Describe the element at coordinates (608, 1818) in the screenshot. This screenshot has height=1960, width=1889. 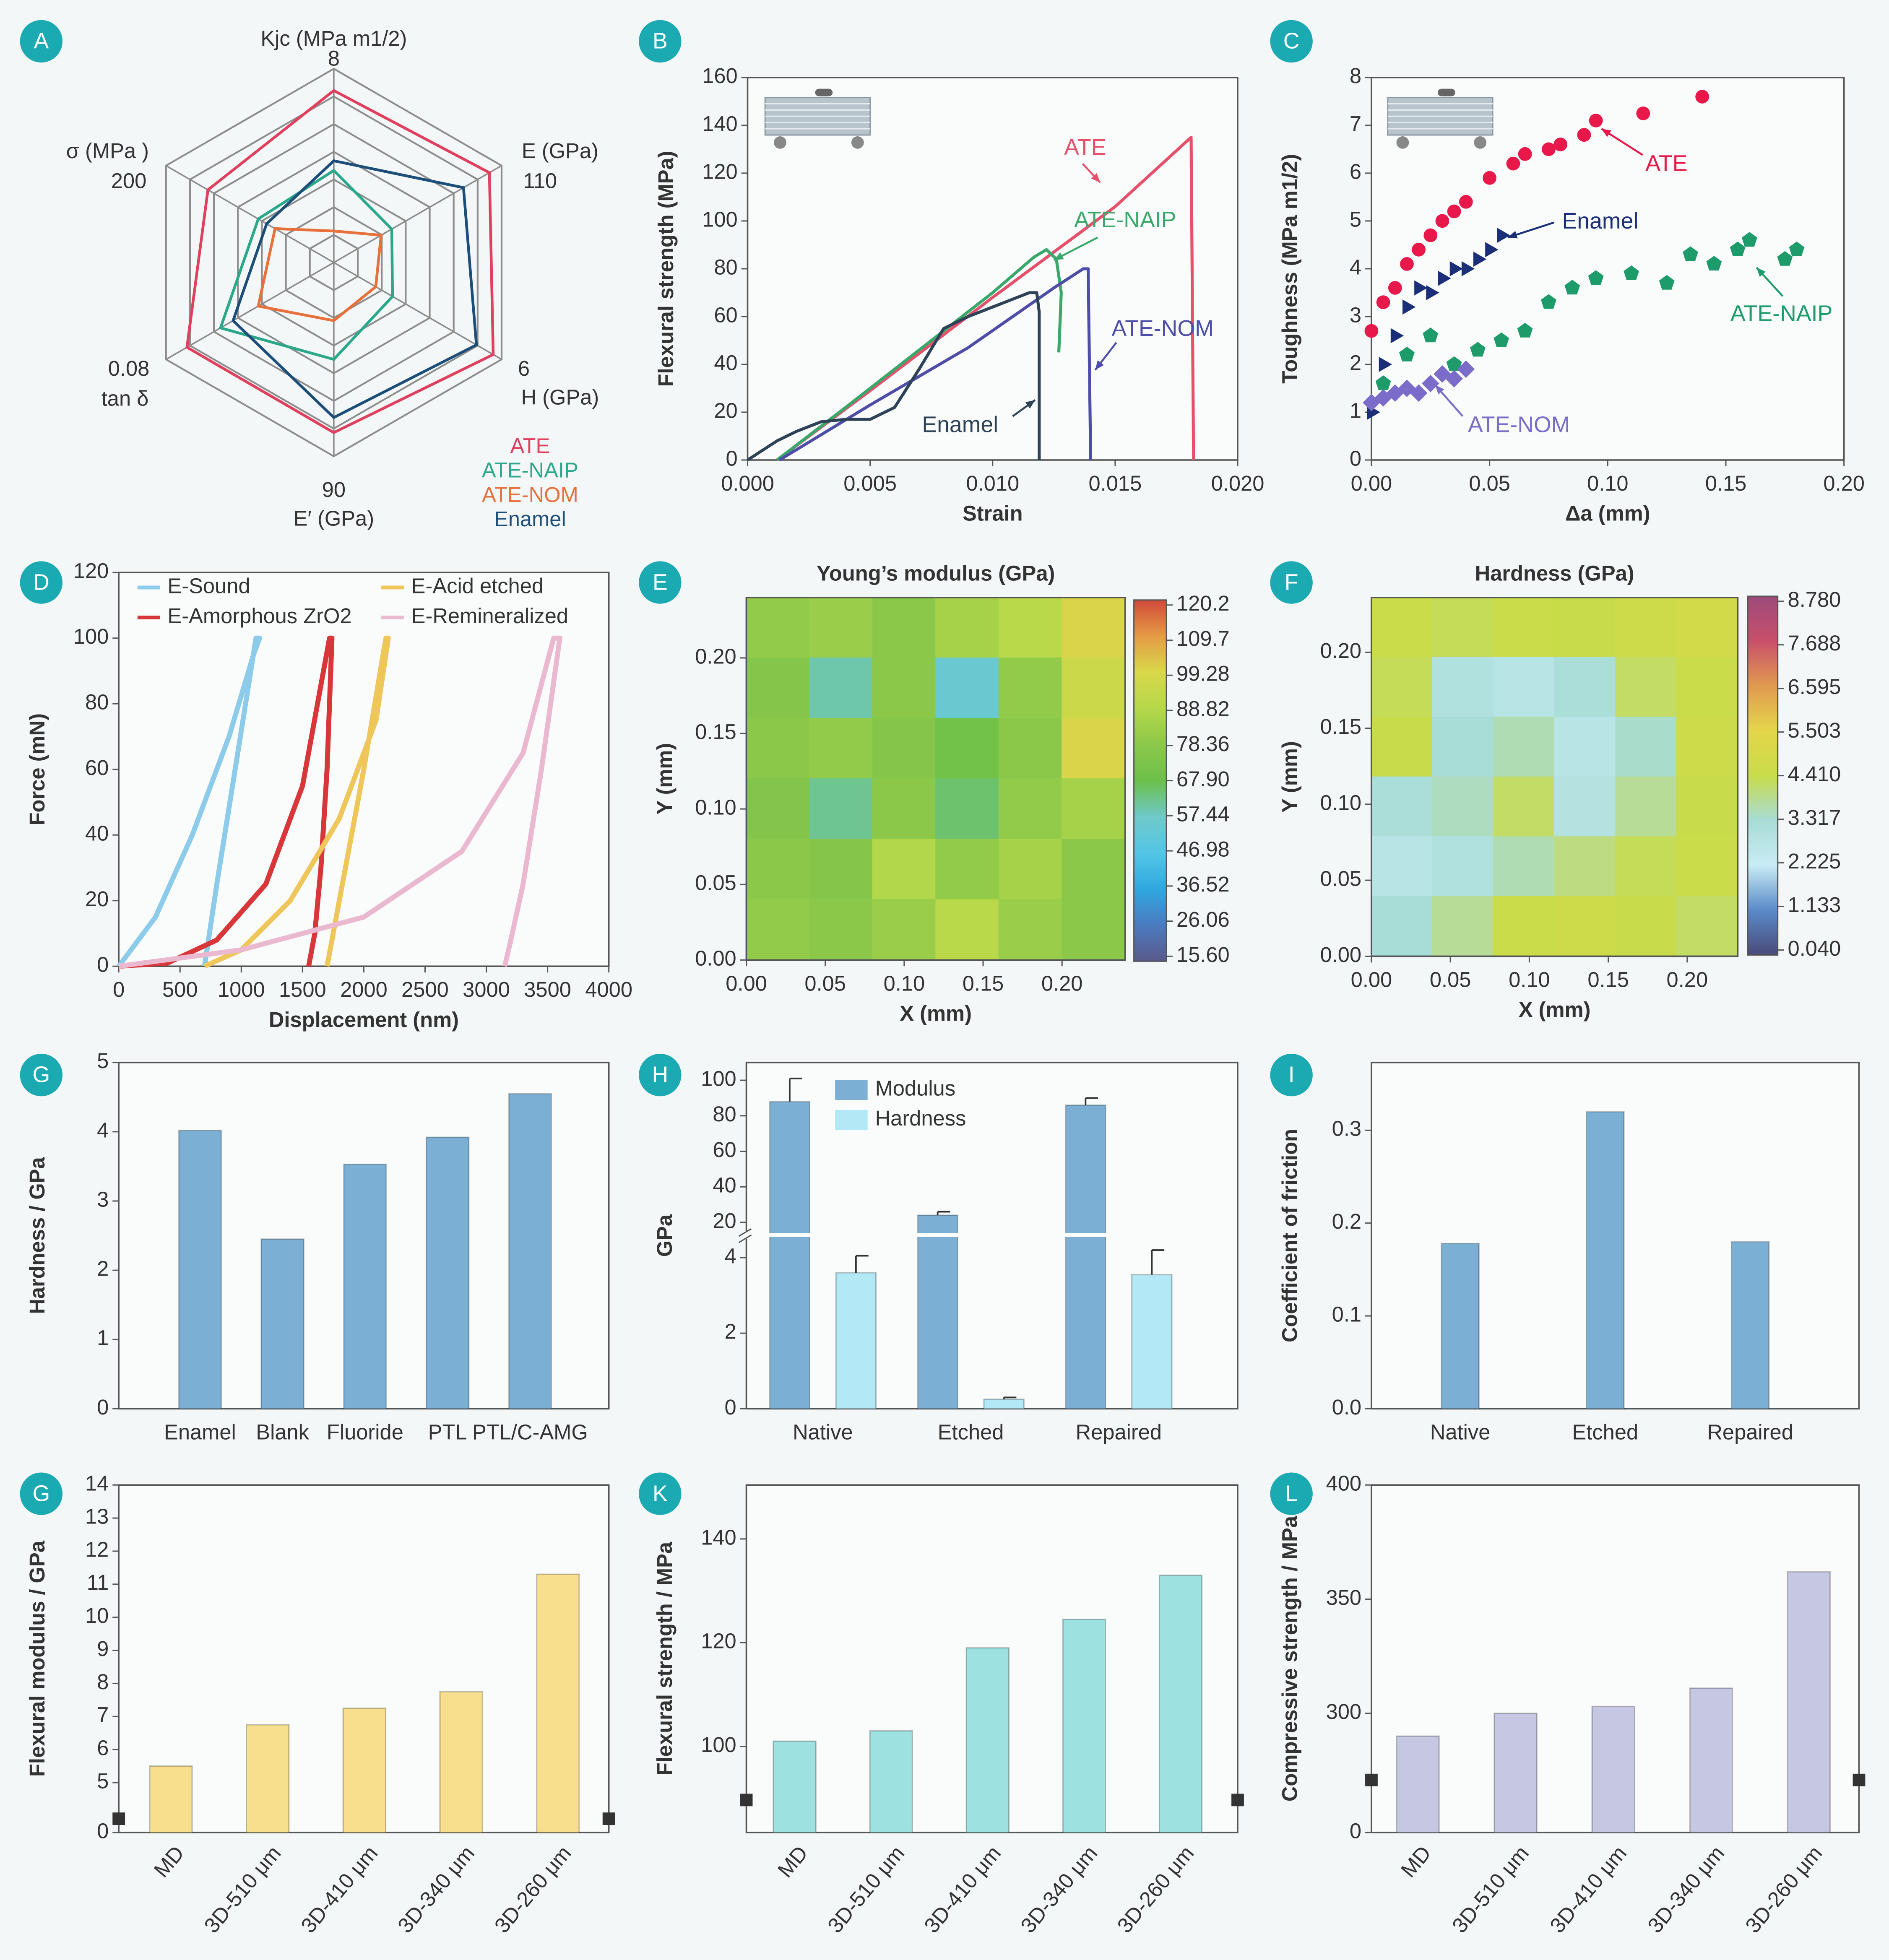
I see `axis-break-marker` at that location.